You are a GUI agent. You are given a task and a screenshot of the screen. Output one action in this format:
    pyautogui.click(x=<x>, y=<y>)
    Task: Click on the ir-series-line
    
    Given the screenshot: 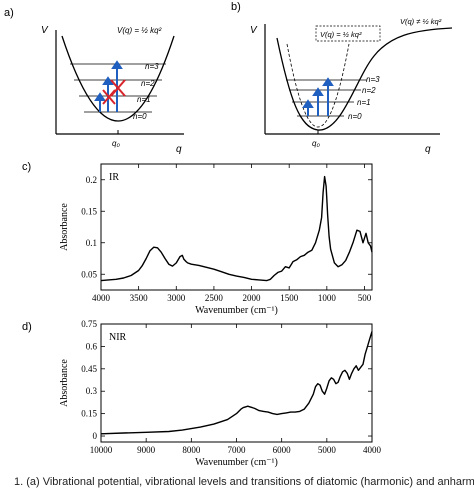 What is the action you would take?
    pyautogui.click(x=236, y=228)
    